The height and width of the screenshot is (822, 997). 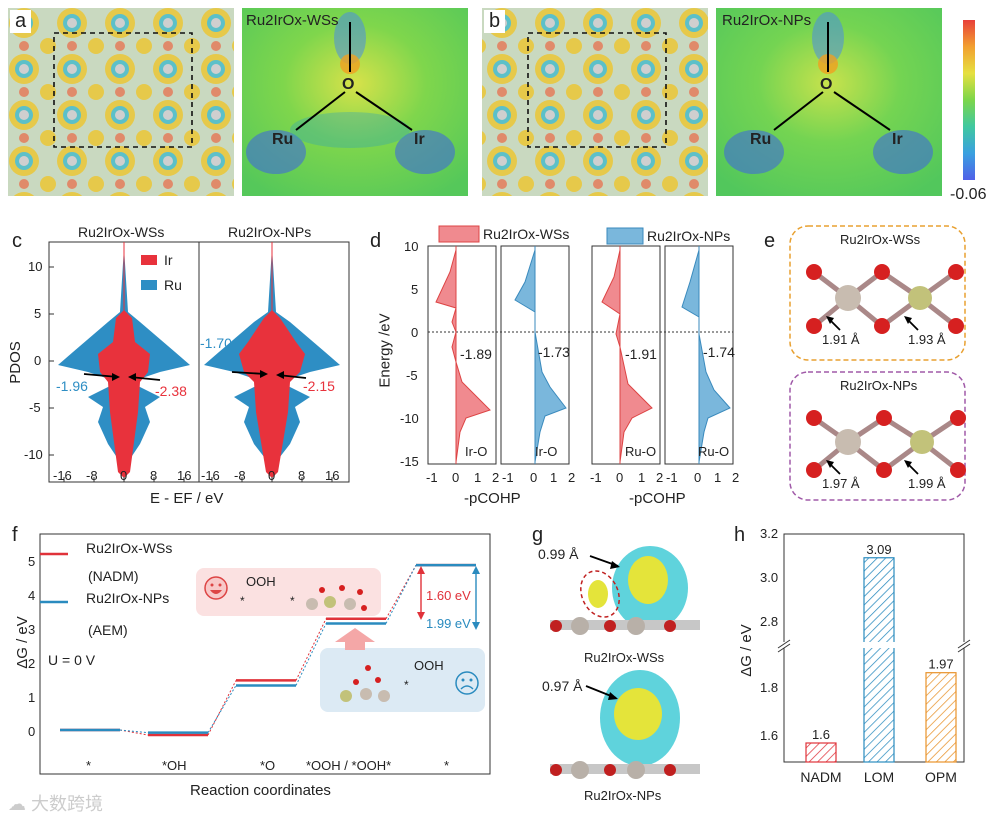 I want to click on xtick-label: *, so click(x=89, y=765).